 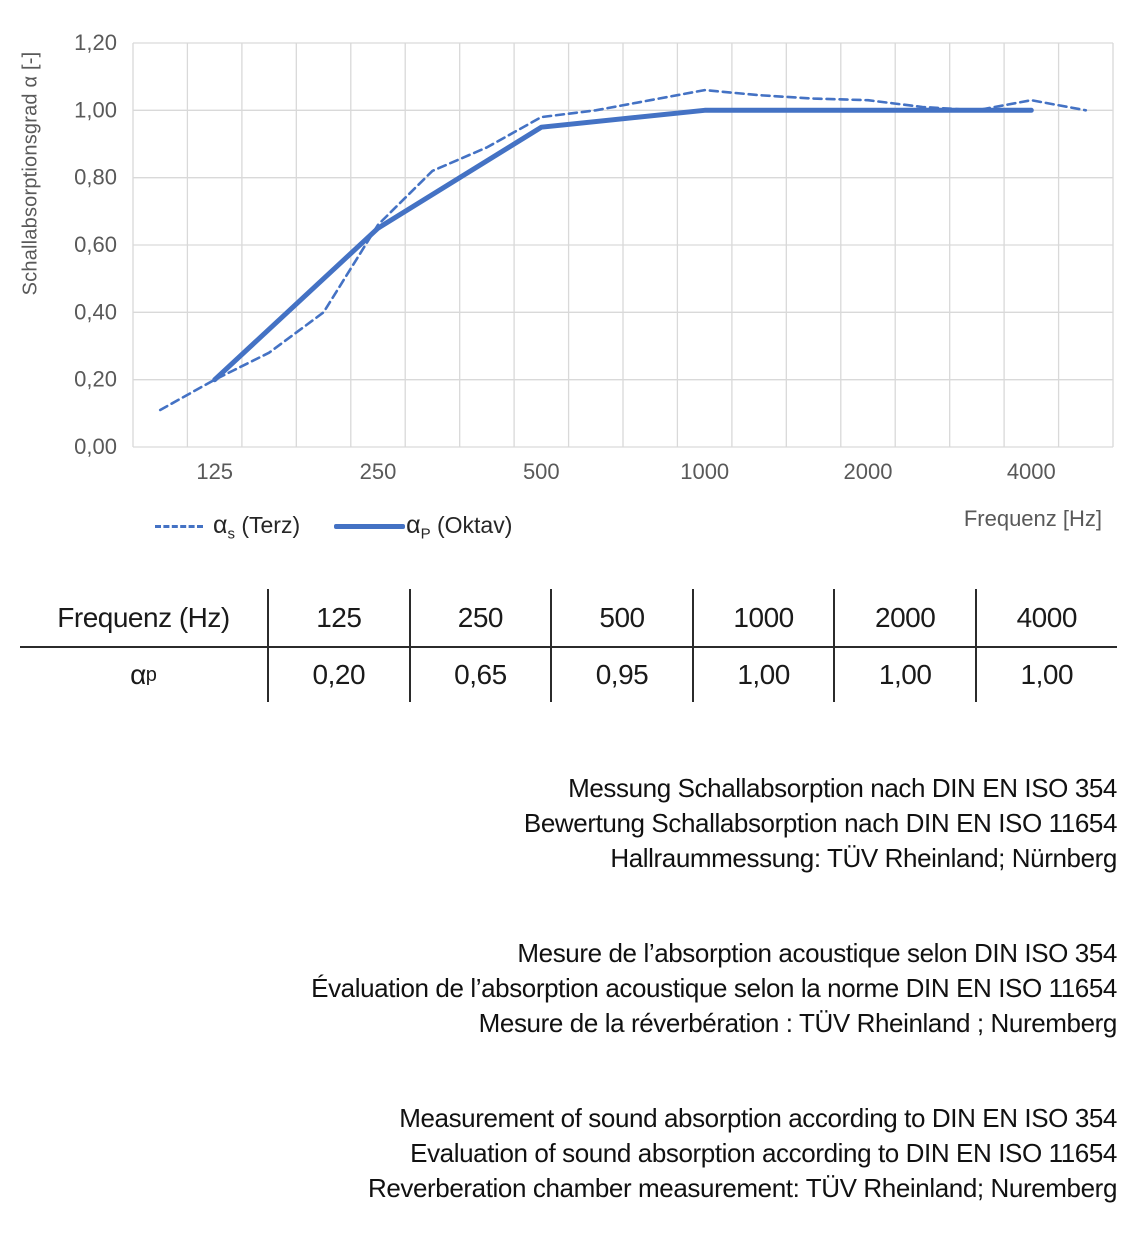 What do you see at coordinates (95, 379) in the screenshot?
I see `y-tick-label: 0,20` at bounding box center [95, 379].